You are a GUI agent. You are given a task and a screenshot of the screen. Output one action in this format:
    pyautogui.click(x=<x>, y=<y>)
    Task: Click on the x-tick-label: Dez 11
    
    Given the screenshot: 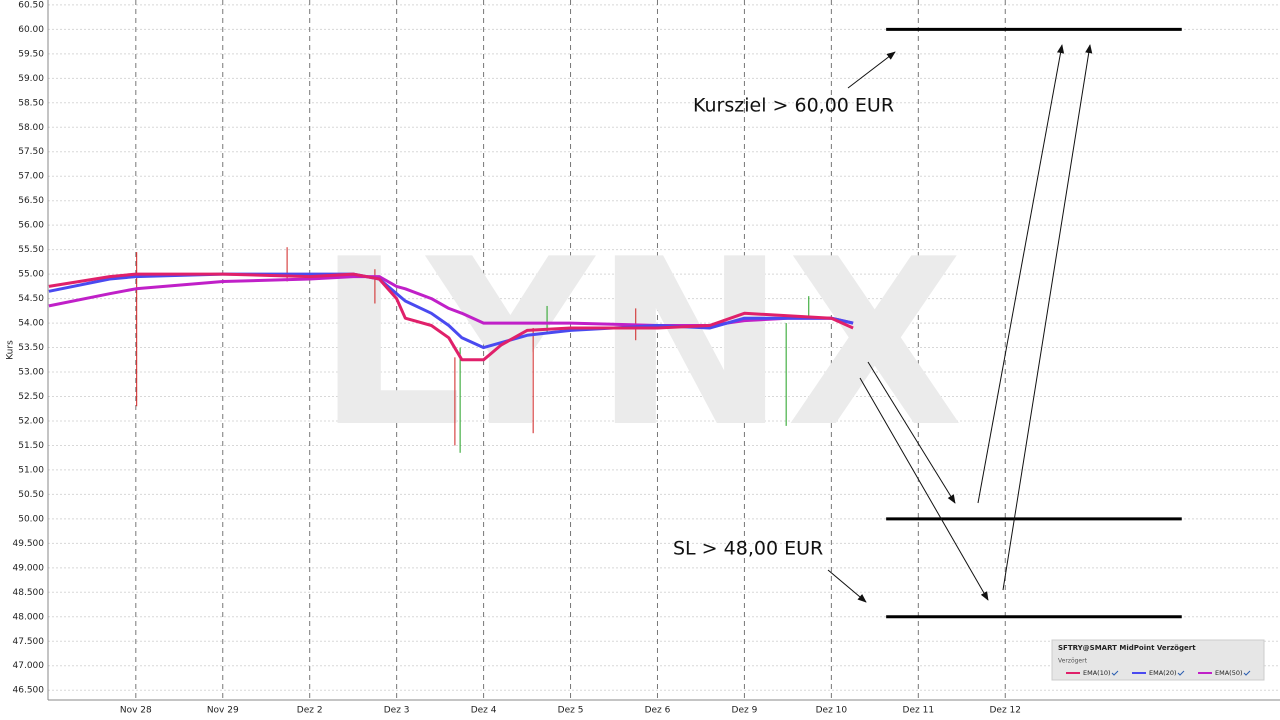 What is the action you would take?
    pyautogui.click(x=919, y=711)
    